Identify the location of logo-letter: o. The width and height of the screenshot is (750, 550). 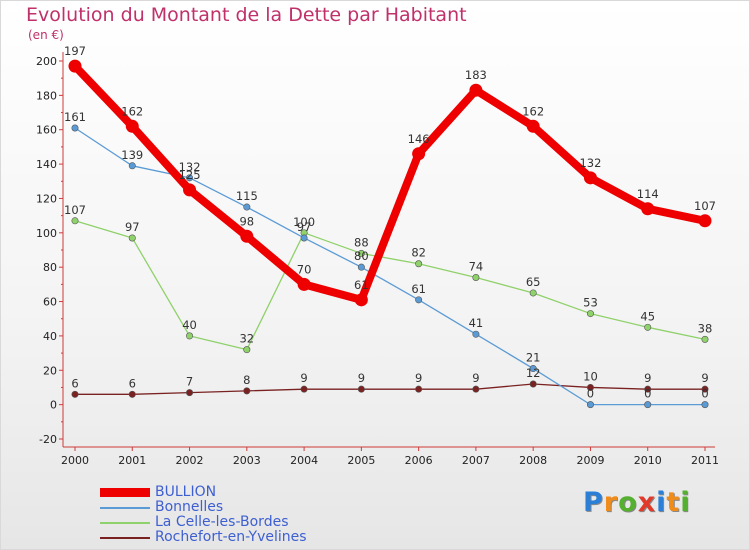
(628, 502).